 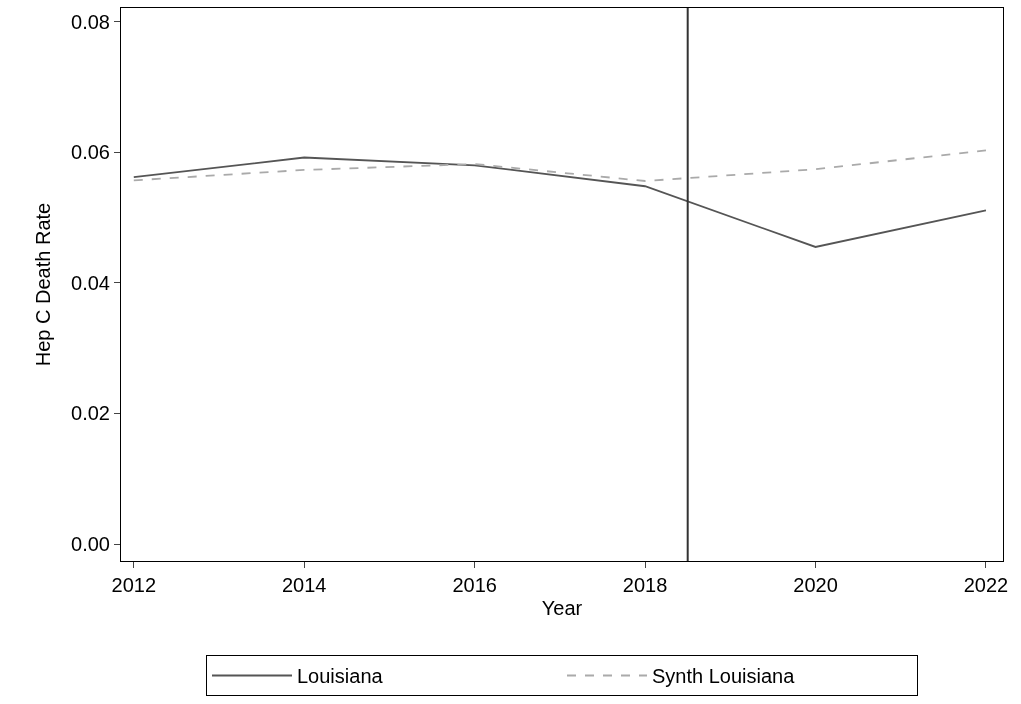 What do you see at coordinates (90, 282) in the screenshot?
I see `y-tick-label: 0.04` at bounding box center [90, 282].